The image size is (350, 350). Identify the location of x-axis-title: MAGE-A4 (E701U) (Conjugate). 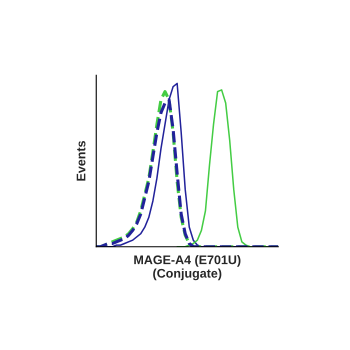
(187, 267).